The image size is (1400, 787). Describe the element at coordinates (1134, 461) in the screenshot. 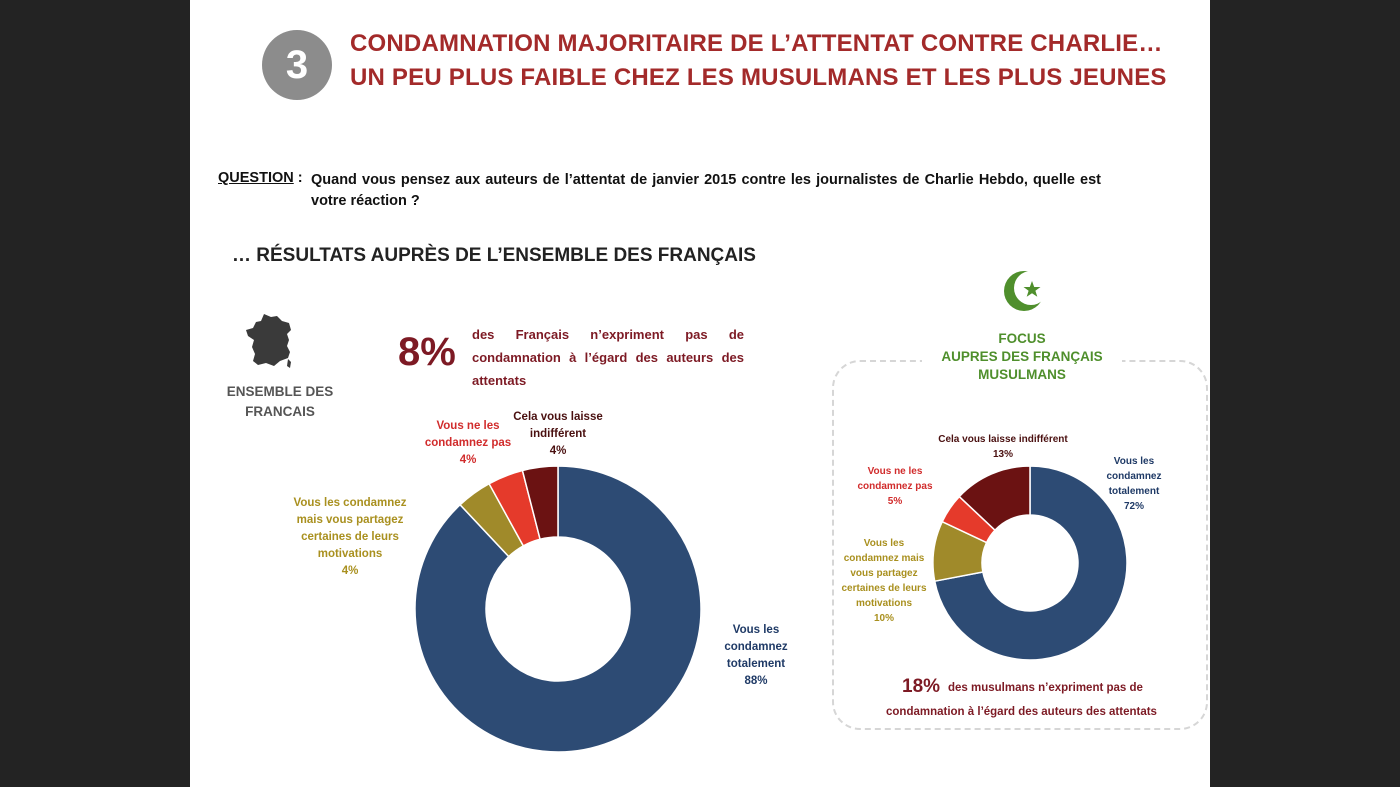

I see `label-totally-muslims-l1: Vous les` at that location.